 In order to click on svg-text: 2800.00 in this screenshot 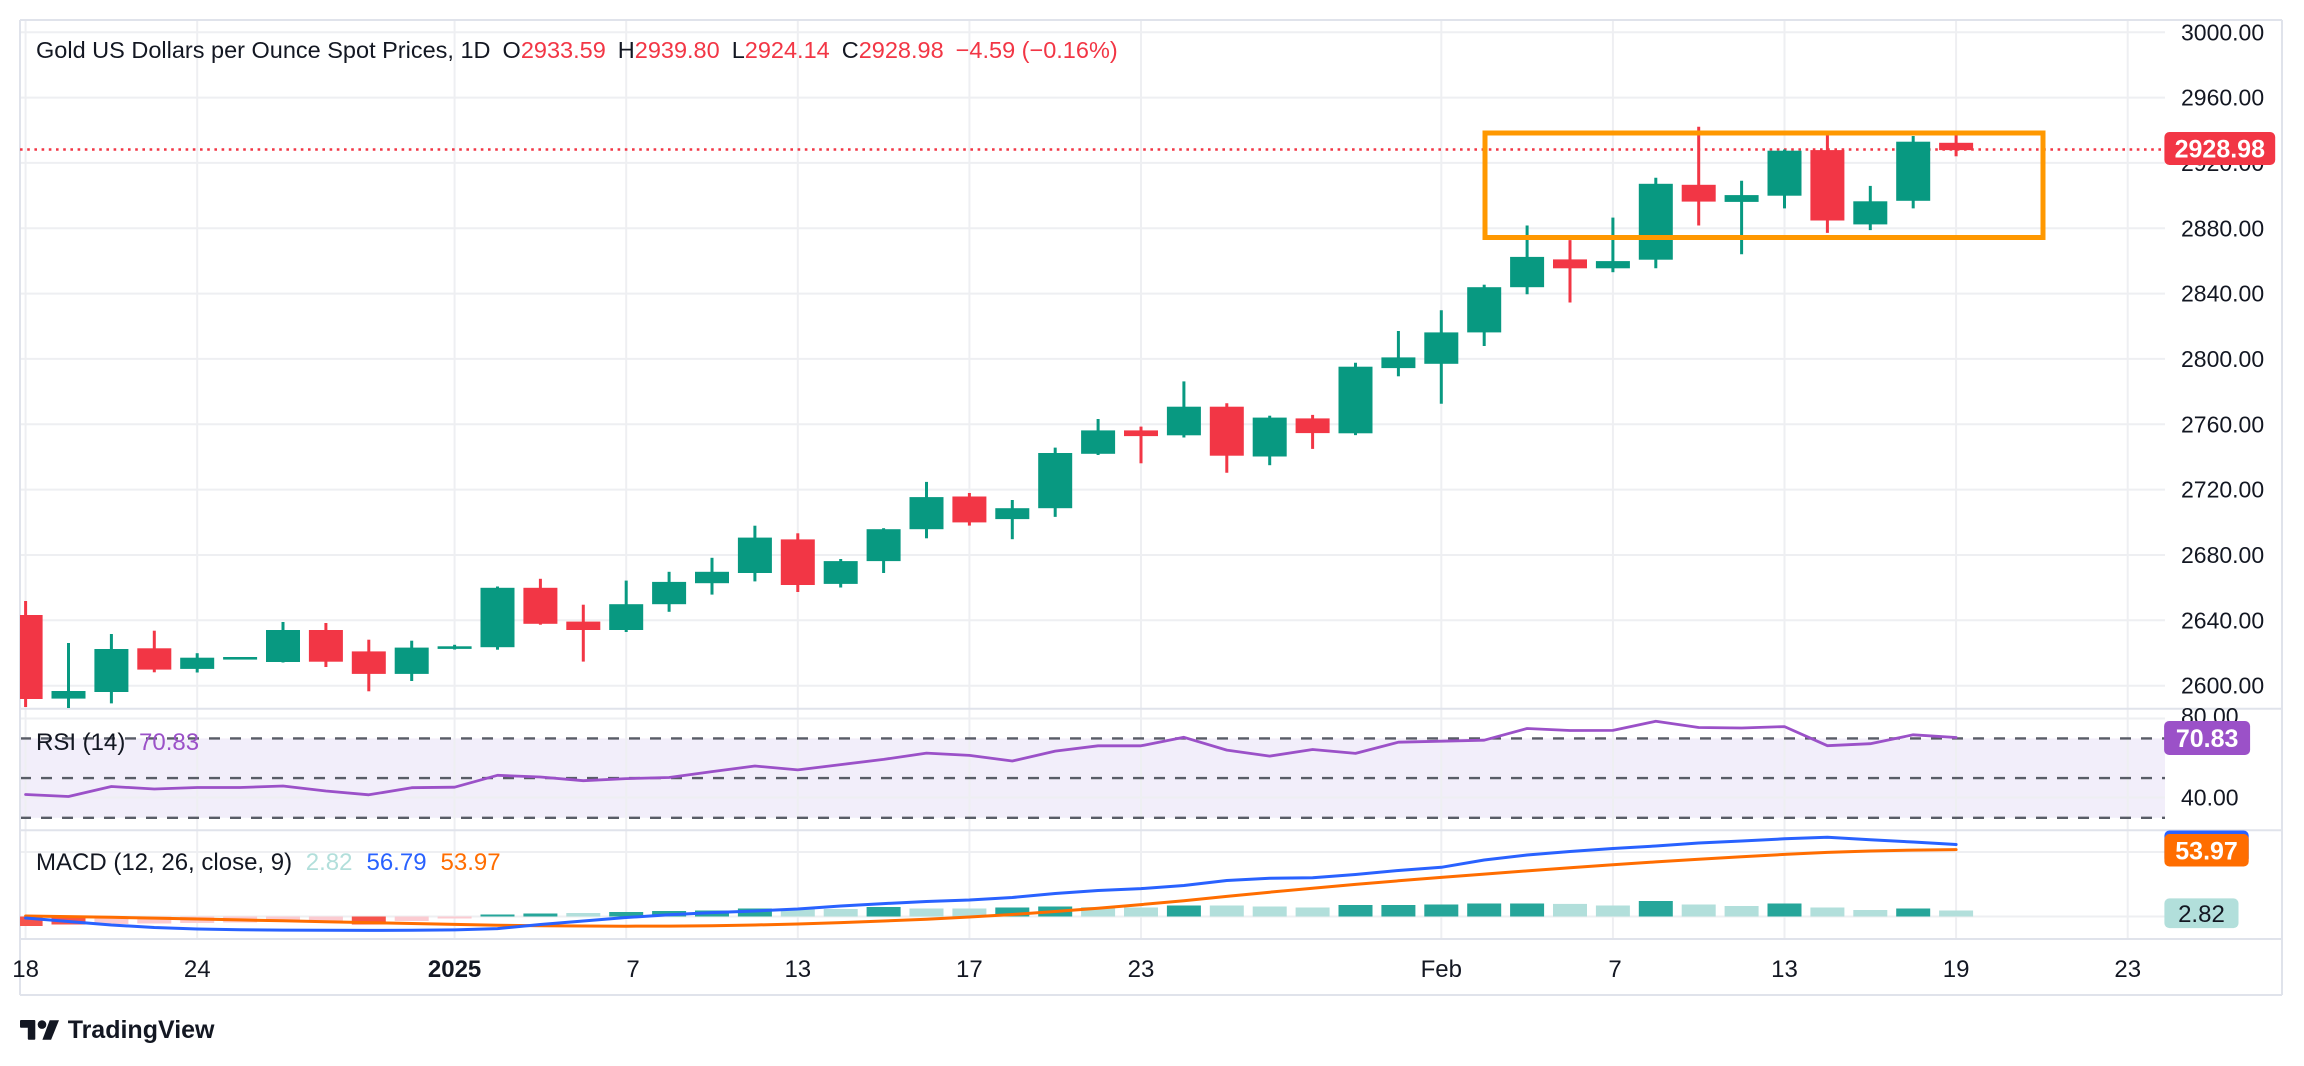, I will do `click(2222, 359)`.